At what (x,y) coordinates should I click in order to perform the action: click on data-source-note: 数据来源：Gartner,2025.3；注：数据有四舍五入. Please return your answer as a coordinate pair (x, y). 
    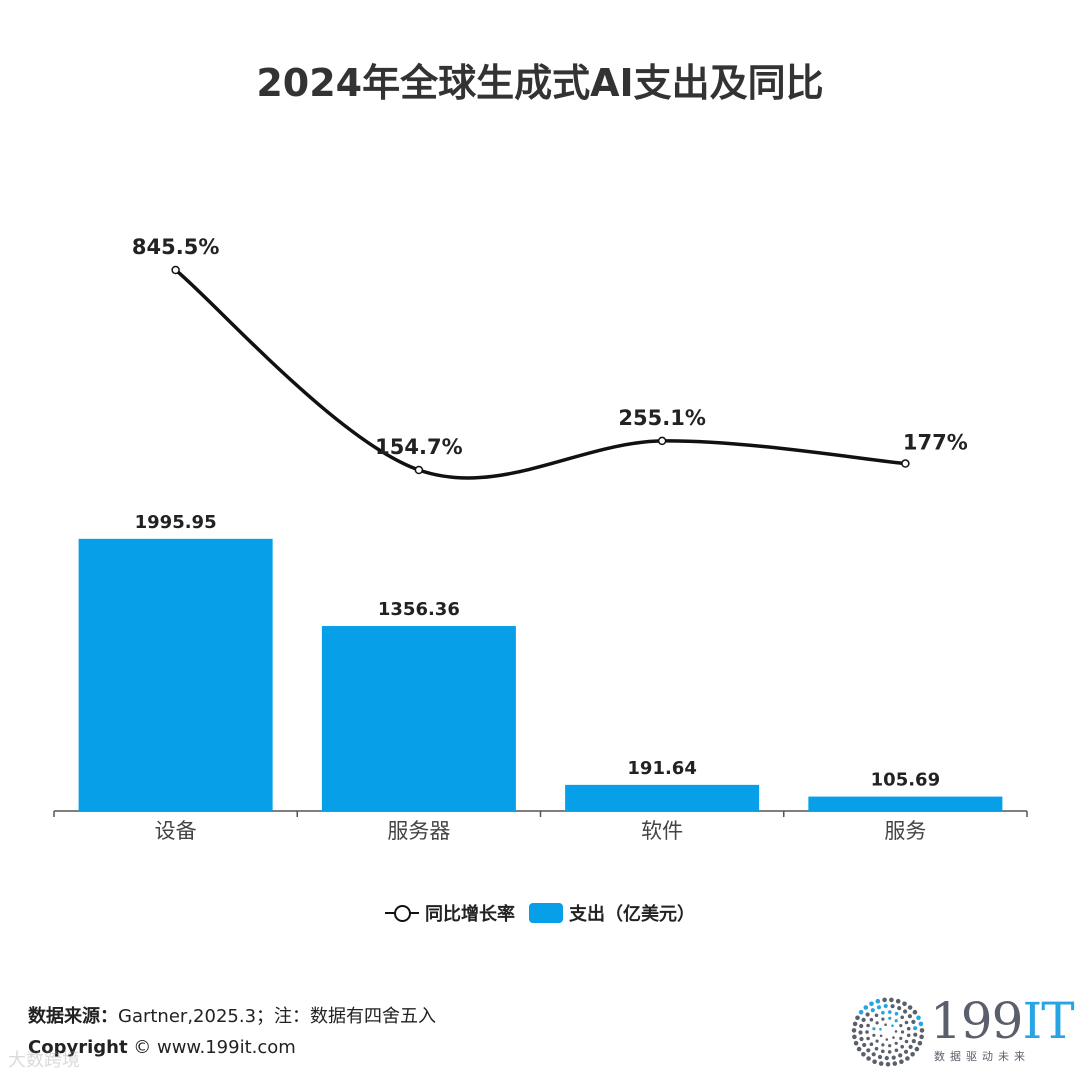
    Looking at the image, I should click on (232, 1015).